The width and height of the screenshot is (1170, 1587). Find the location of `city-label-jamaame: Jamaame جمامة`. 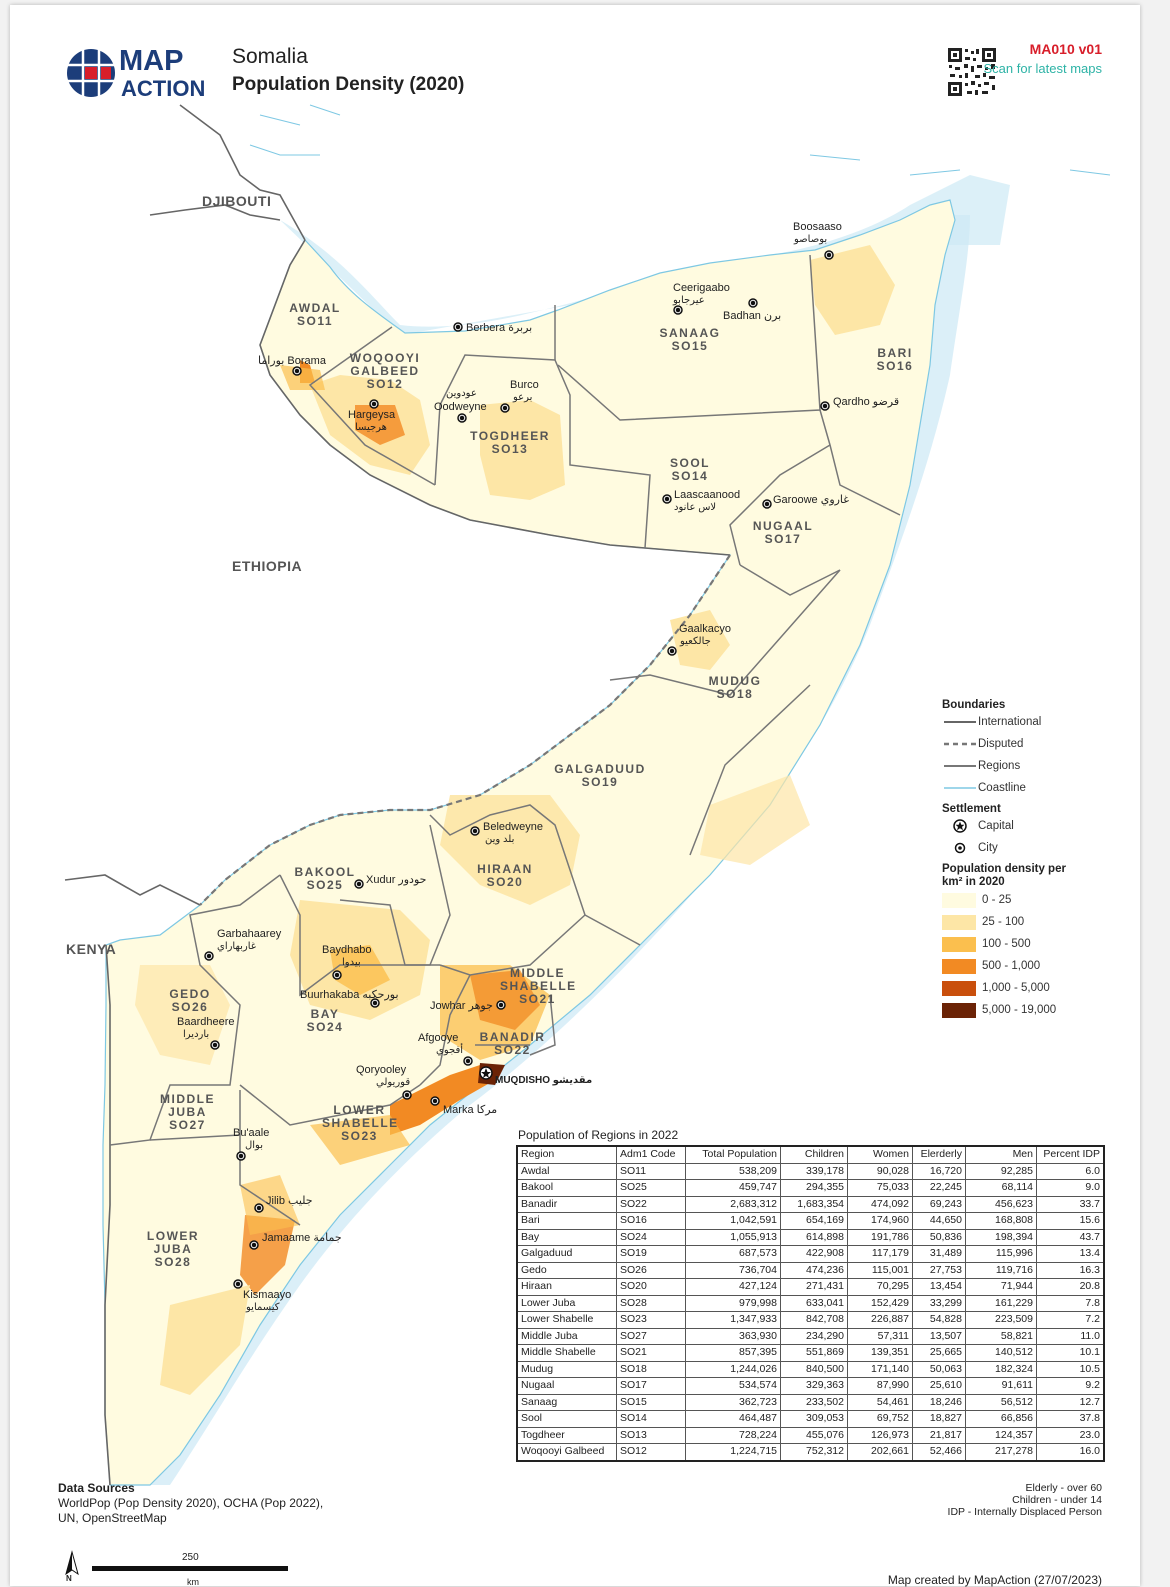

city-label-jamaame: Jamaame جمامة is located at coordinates (302, 1237).